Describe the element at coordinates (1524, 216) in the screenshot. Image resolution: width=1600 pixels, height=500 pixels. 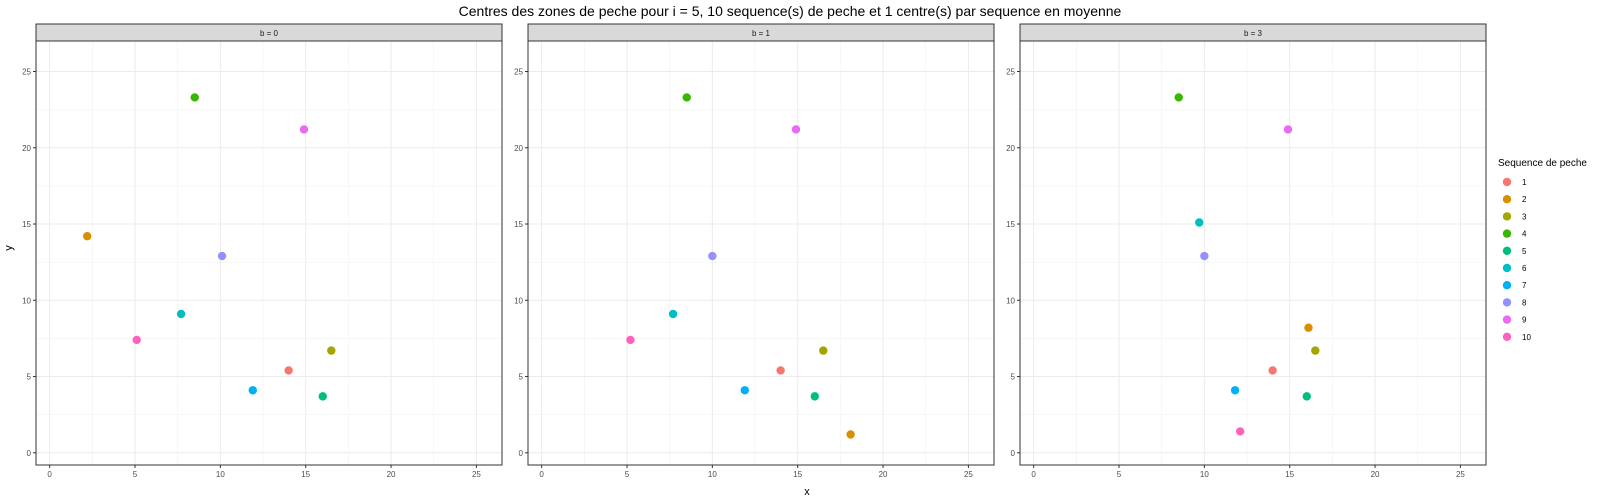
I see `legend-label: 3` at that location.